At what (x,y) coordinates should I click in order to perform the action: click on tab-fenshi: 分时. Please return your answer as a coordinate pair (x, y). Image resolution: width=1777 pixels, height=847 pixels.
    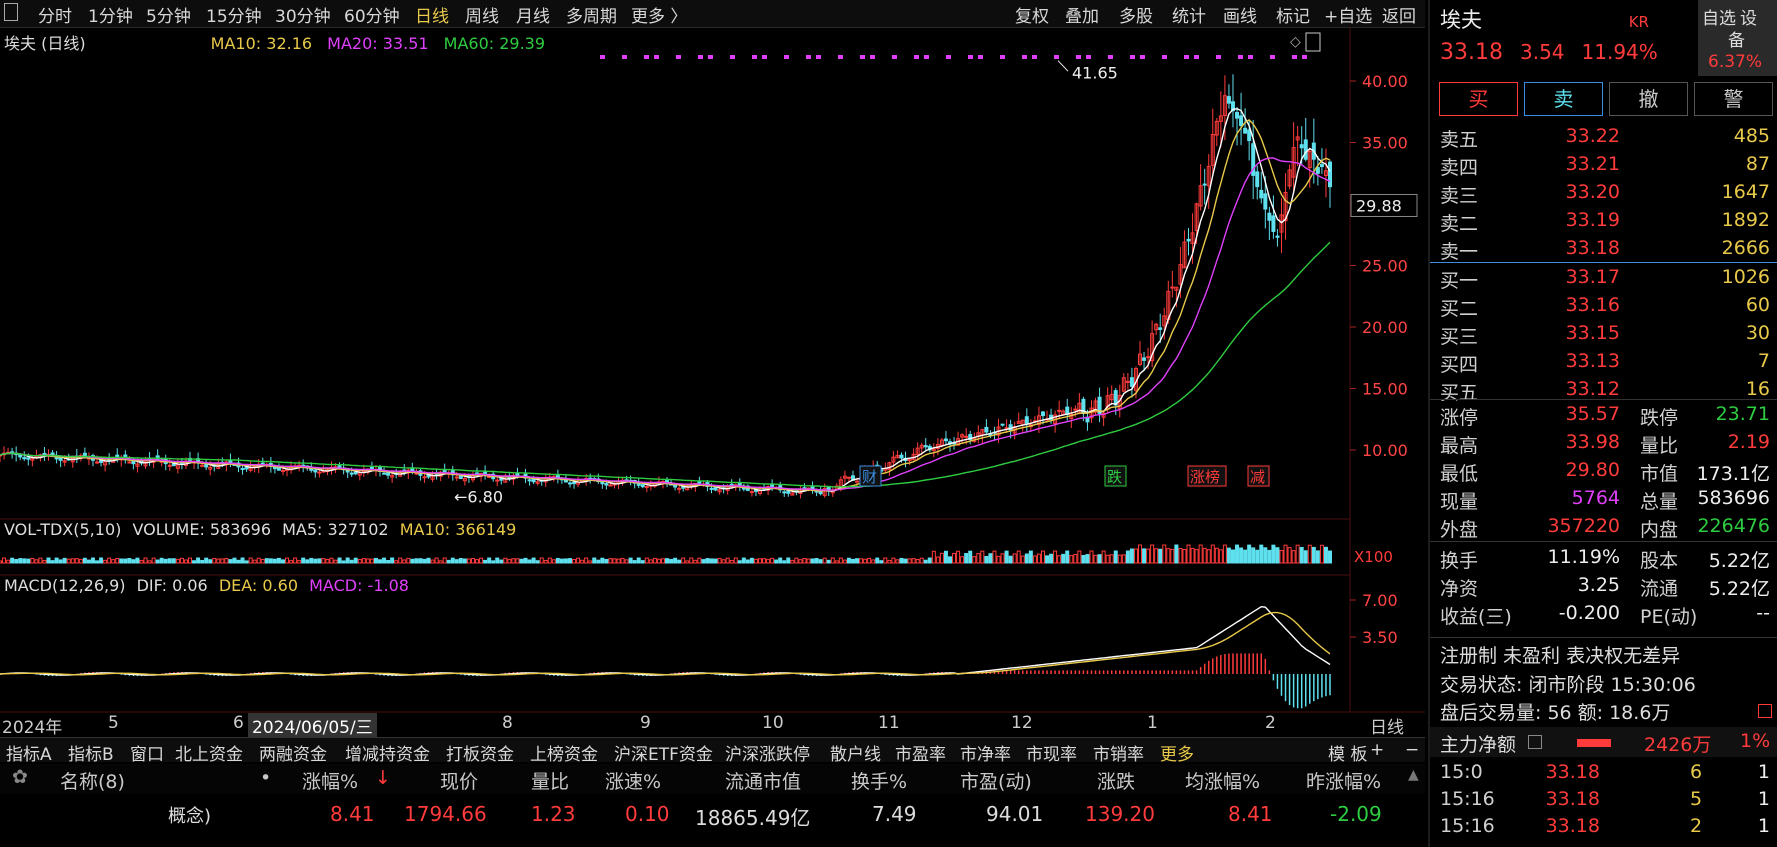
    Looking at the image, I should click on (55, 17).